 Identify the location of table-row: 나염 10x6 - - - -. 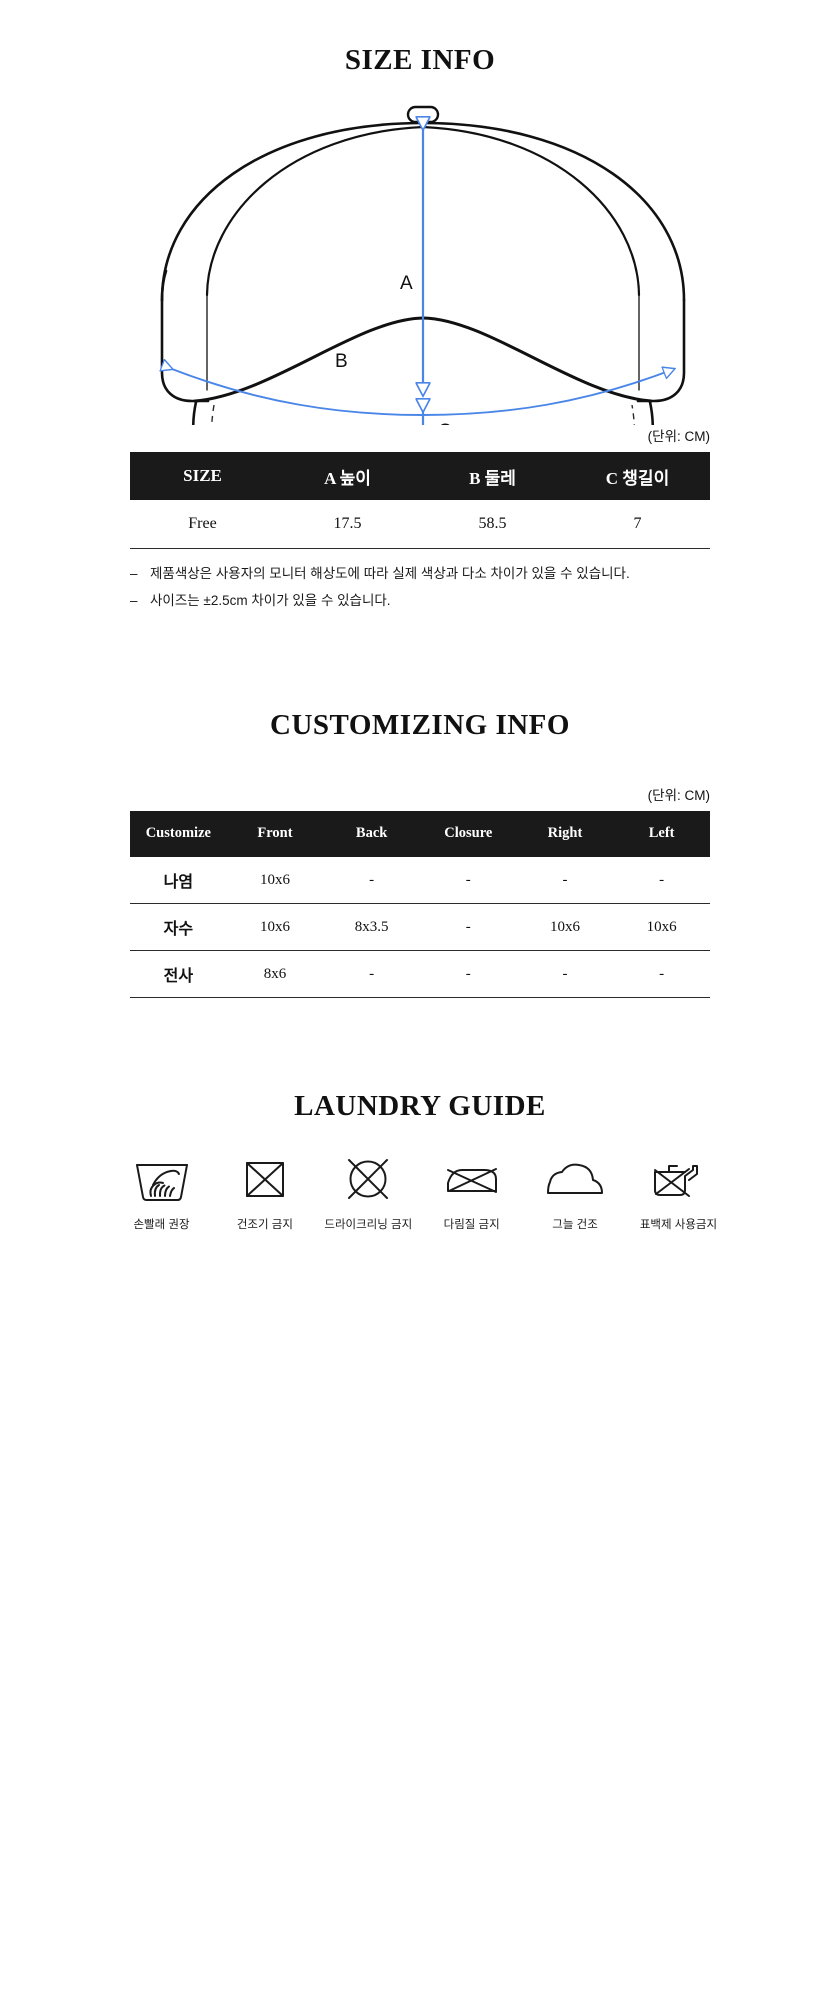
(420, 880).